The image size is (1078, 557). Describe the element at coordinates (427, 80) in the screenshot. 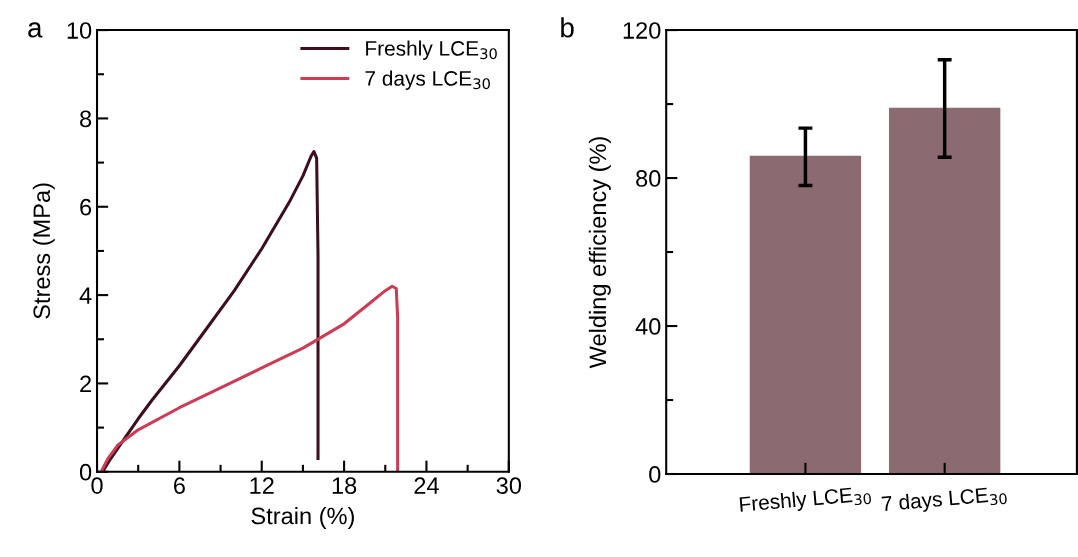

I see `legend-label: 7 days LCE$_{30}$` at that location.